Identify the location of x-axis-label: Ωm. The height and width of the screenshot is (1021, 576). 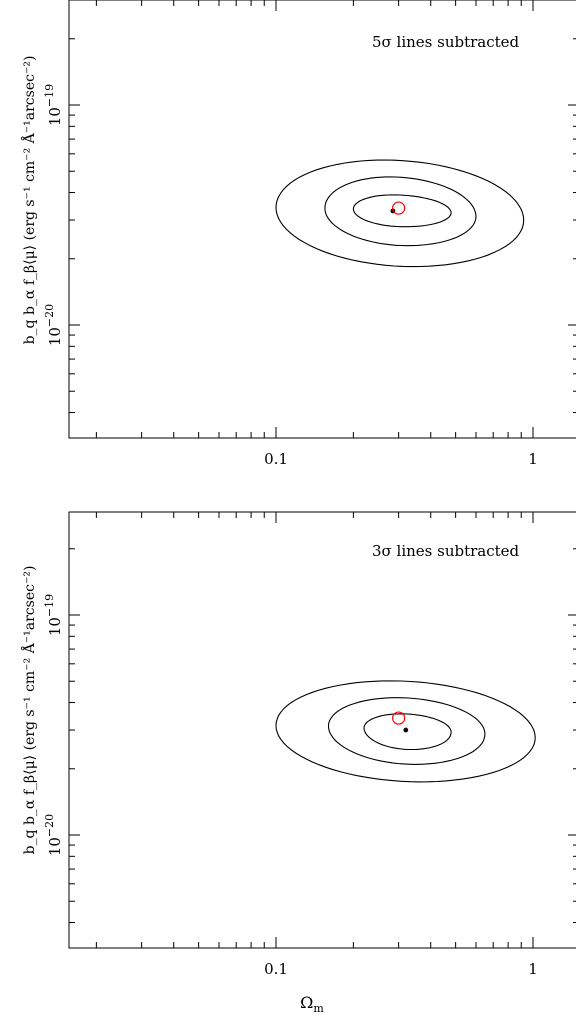
(312, 1004).